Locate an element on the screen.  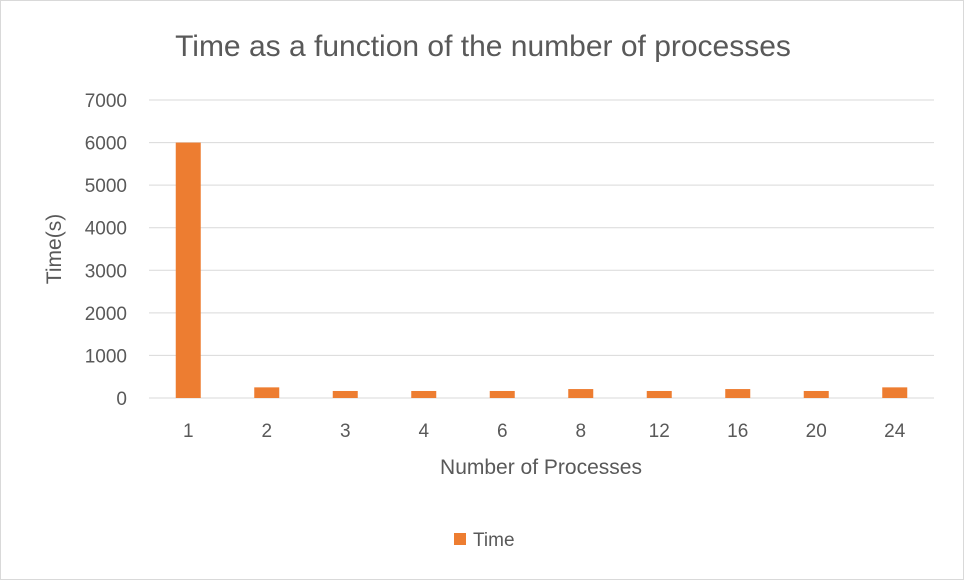
y-axis-title: Time(s) is located at coordinates (54, 249).